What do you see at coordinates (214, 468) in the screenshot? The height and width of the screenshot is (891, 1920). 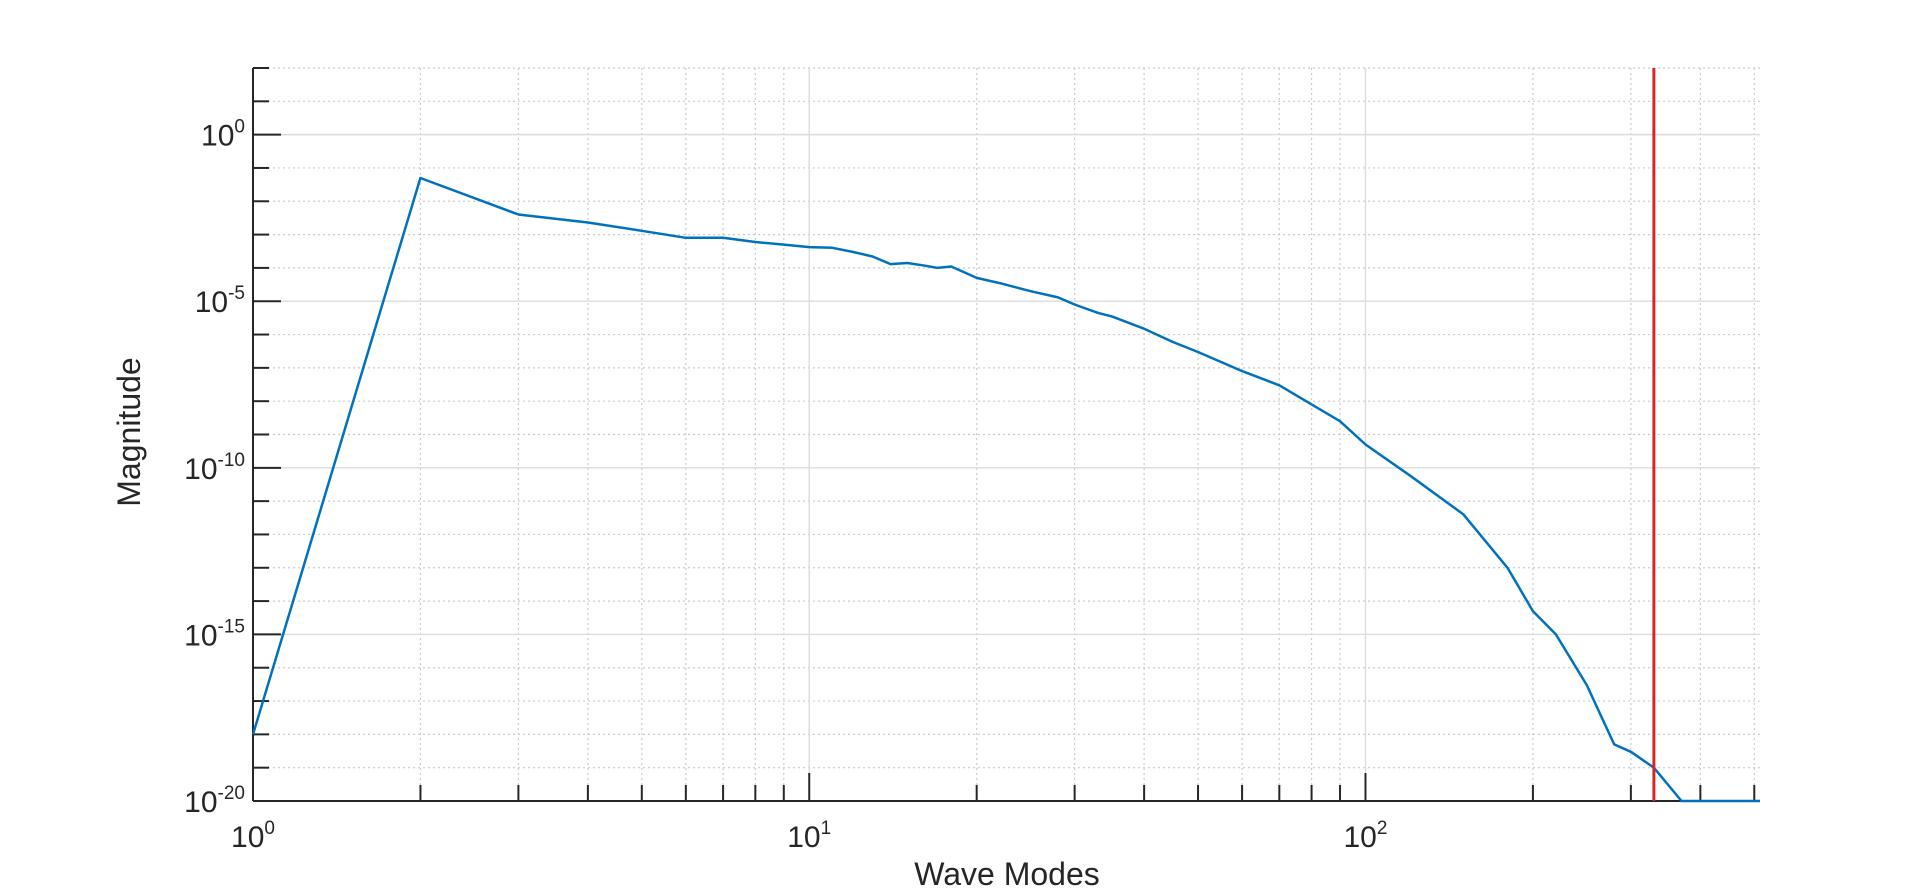 I see `y-tick-label: 10⁻¹⁰` at bounding box center [214, 468].